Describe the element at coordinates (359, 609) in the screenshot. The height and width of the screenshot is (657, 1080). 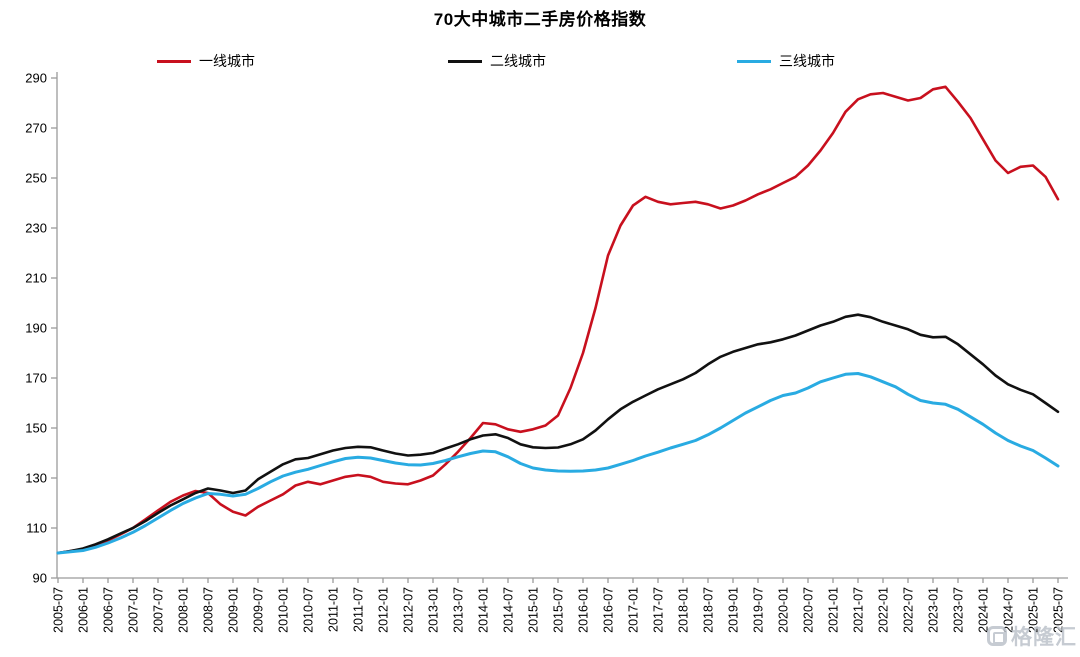
I see `svg-text: 2011-07` at that location.